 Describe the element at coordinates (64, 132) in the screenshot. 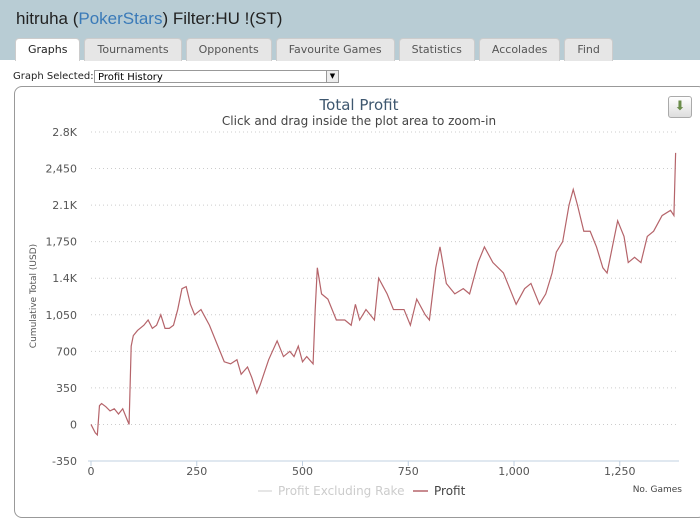

I see `y-tick-label: 2.8K` at that location.